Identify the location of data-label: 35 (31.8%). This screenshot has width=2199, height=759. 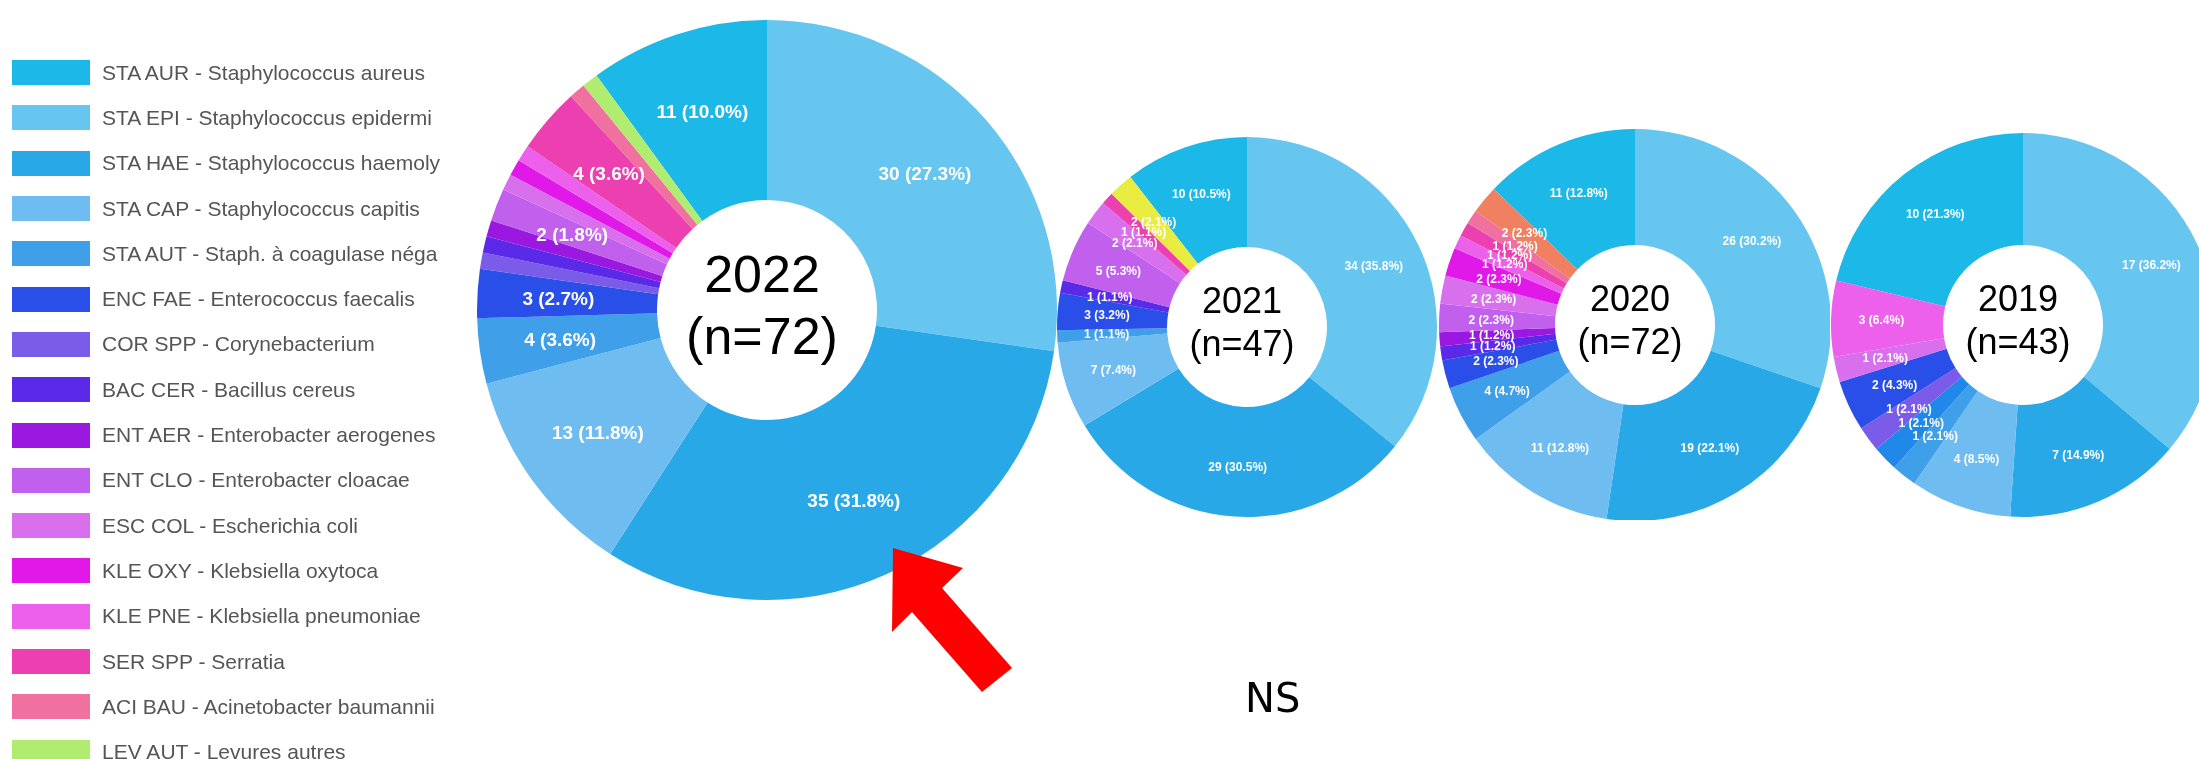
(854, 500).